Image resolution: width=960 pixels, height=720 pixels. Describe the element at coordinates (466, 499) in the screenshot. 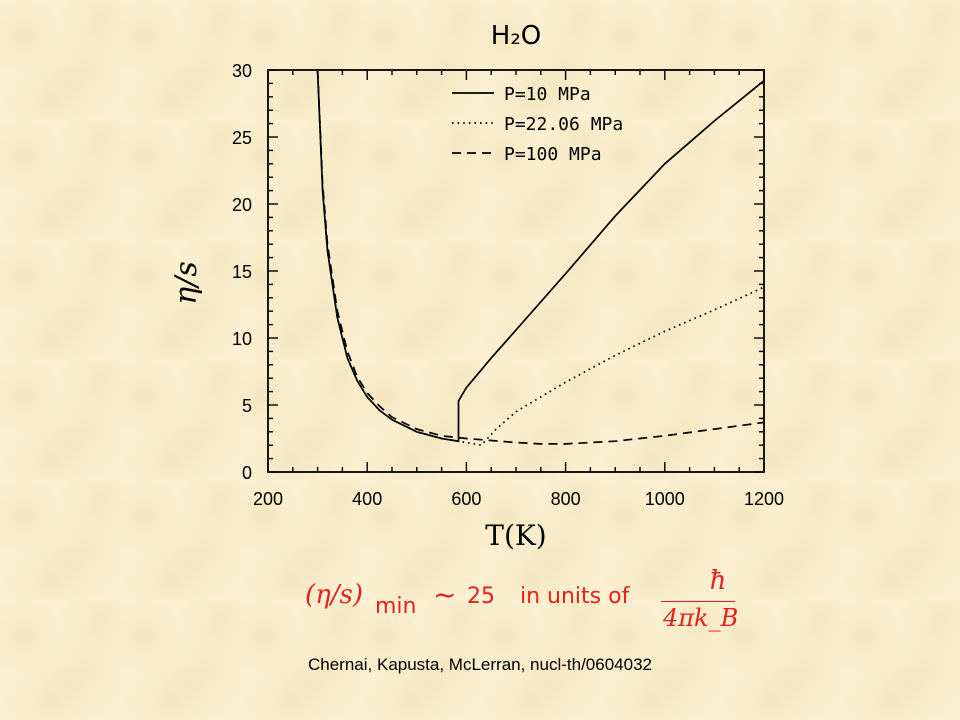

I see `x-tick-label: 600` at that location.